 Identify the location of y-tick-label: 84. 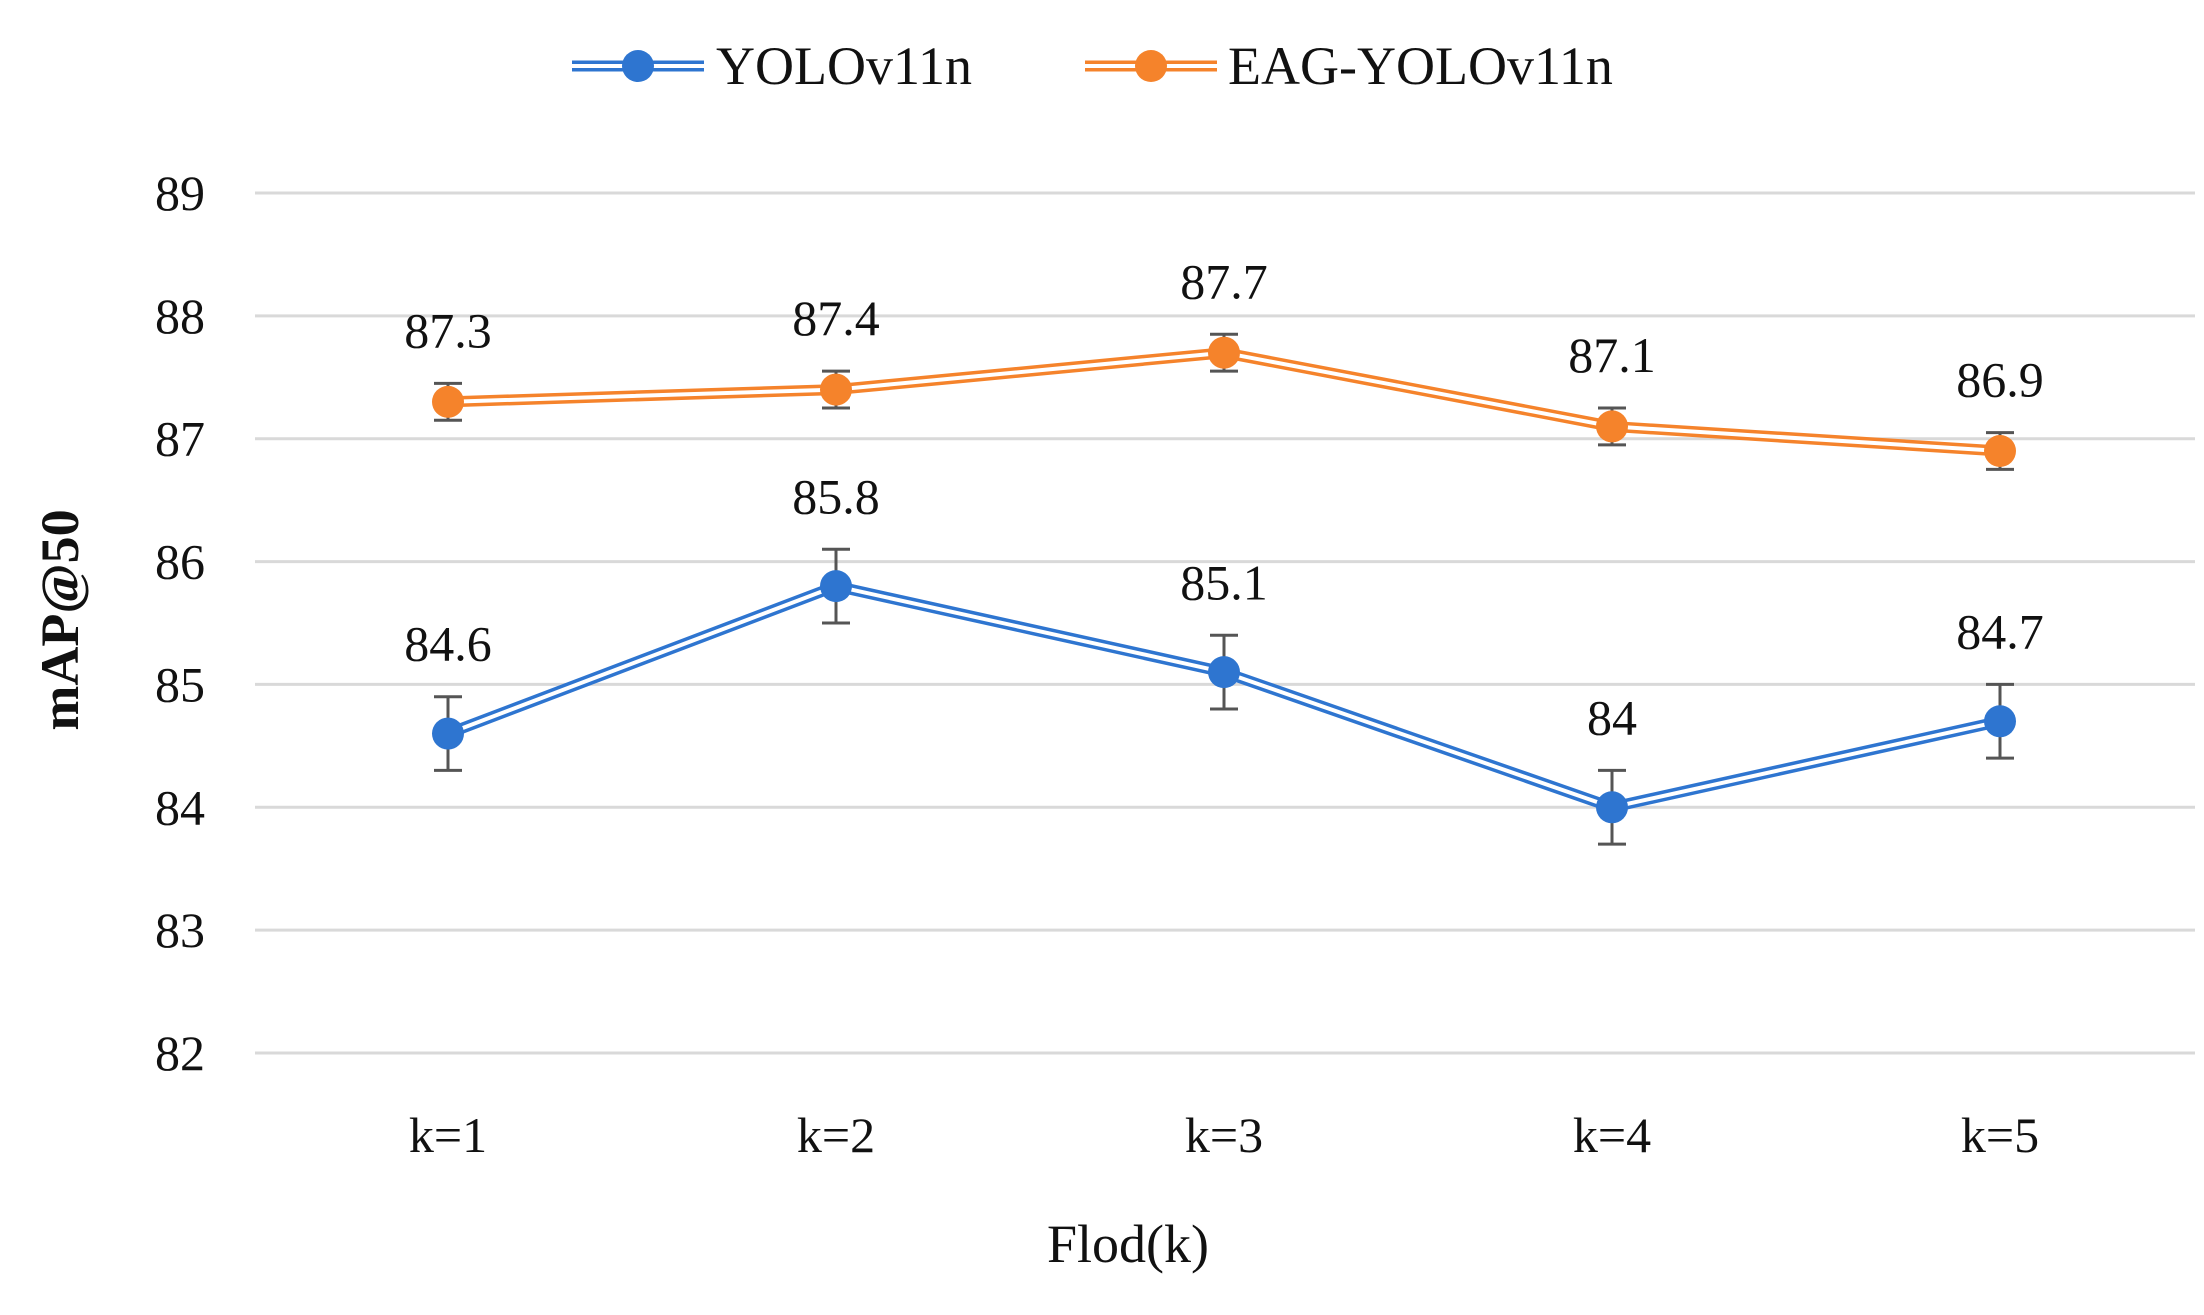
(180, 807).